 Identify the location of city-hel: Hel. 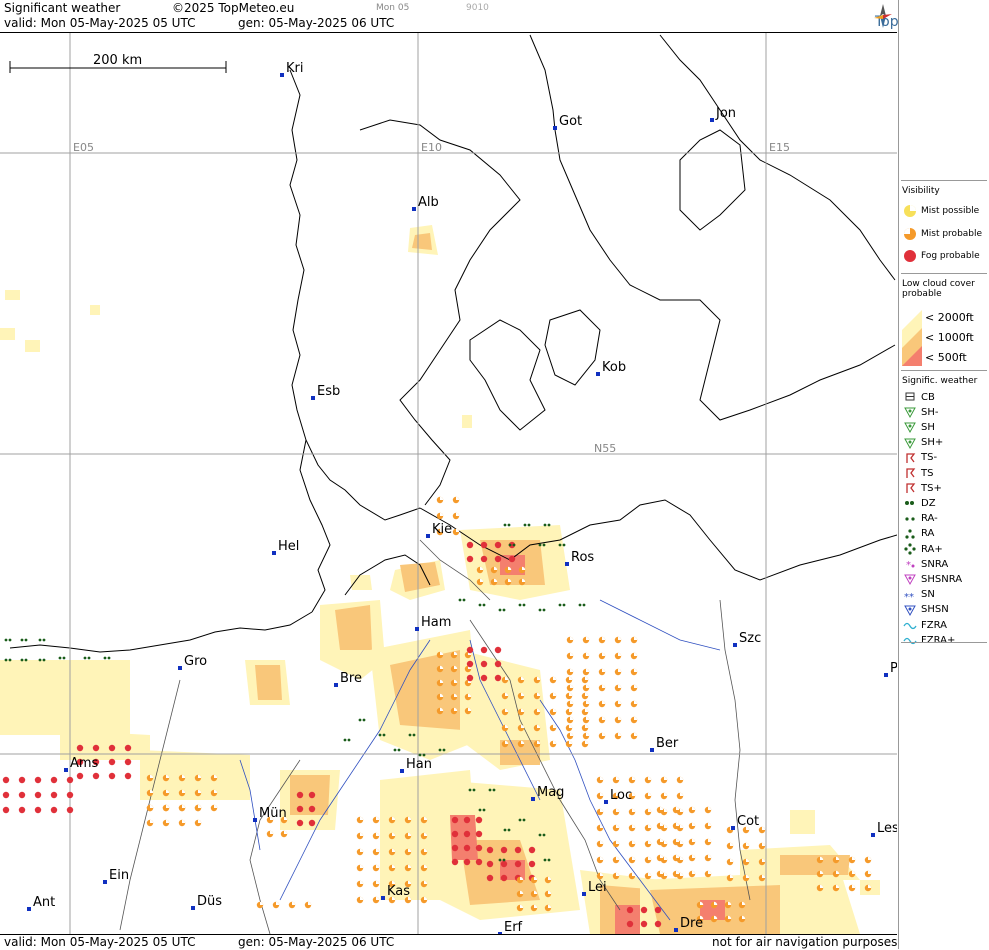
(285, 547).